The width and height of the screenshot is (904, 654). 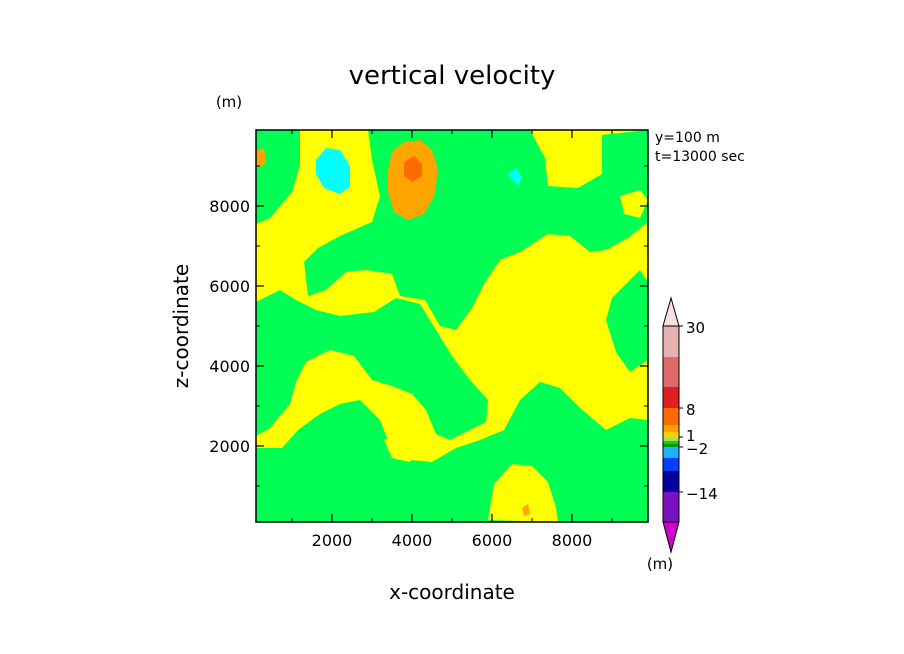 What do you see at coordinates (452, 76) in the screenshot?
I see `chart-title: vertical velocity` at bounding box center [452, 76].